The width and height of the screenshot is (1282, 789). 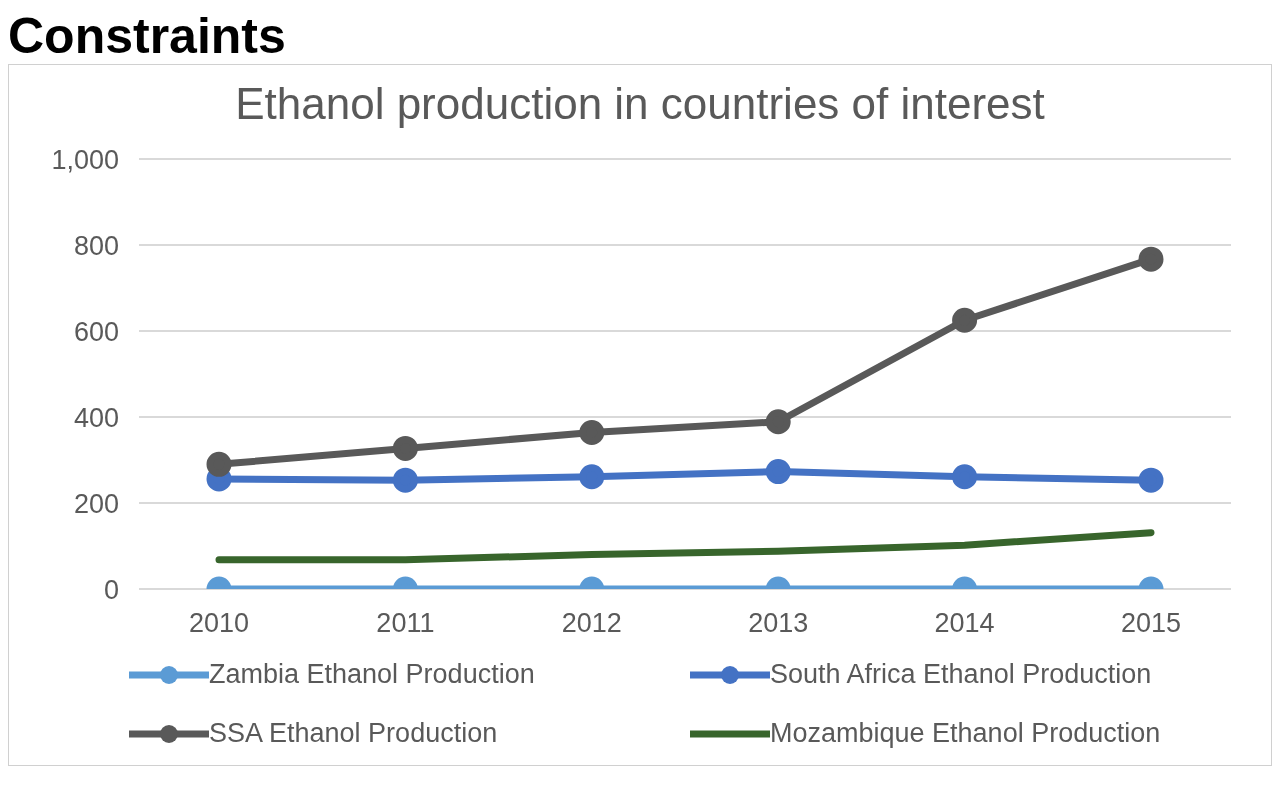 What do you see at coordinates (96, 245) in the screenshot?
I see `y-tick-label: 800` at bounding box center [96, 245].